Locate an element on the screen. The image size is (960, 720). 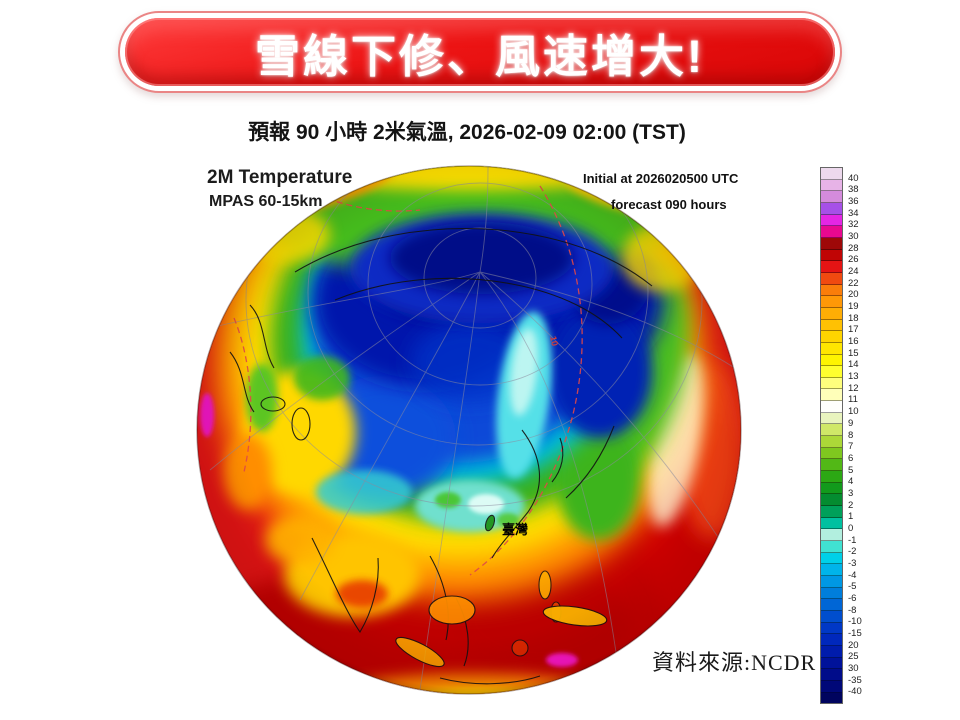
colorbar-tick-label: 17 is located at coordinates (853, 330).